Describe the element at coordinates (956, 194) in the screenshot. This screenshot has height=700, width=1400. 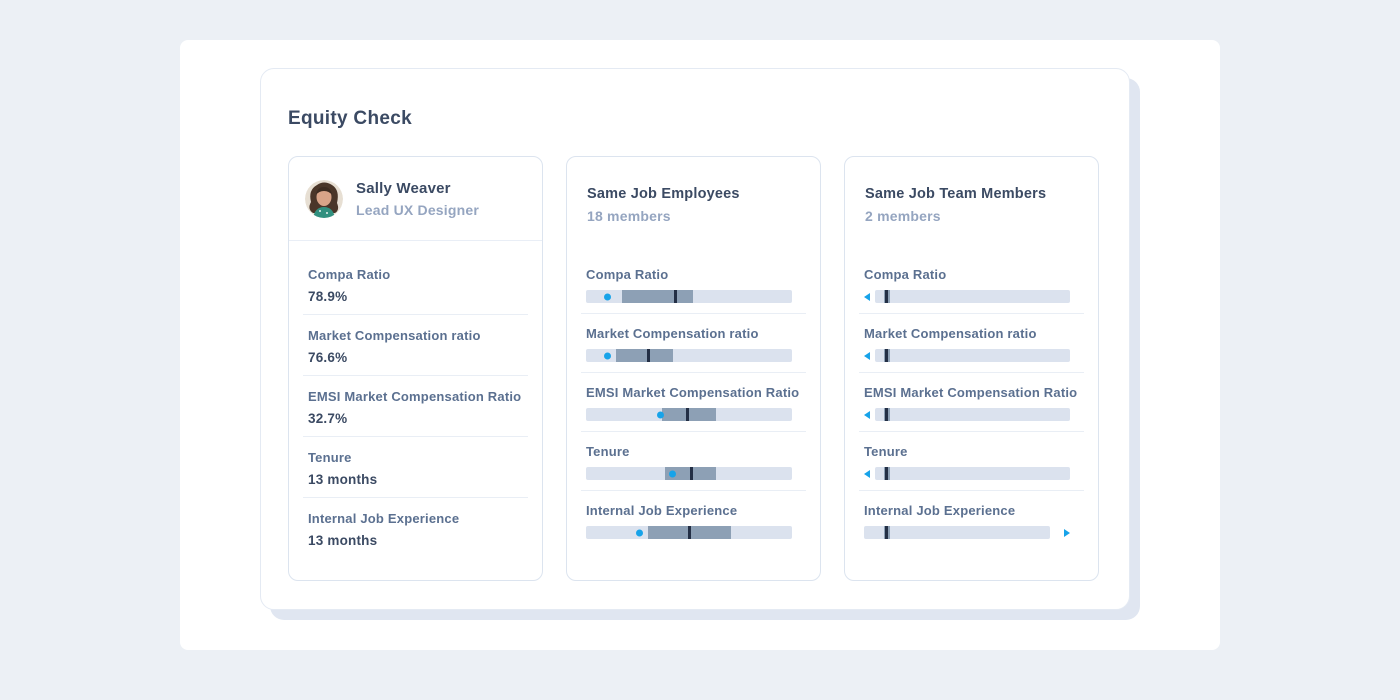
I see `card-title: Same Job Team Members` at that location.